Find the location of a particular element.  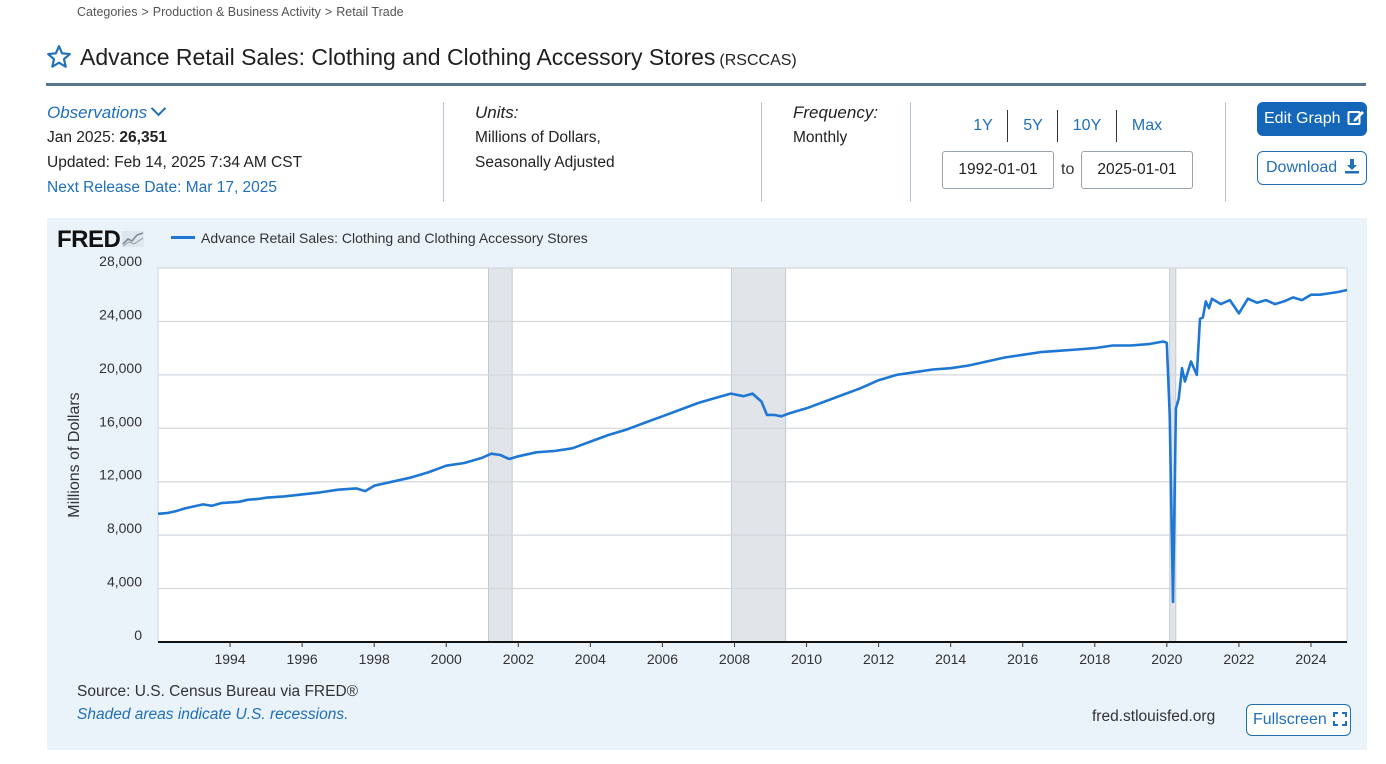

source-text: Source: U.S. Census Bureau via FRED® is located at coordinates (218, 691).